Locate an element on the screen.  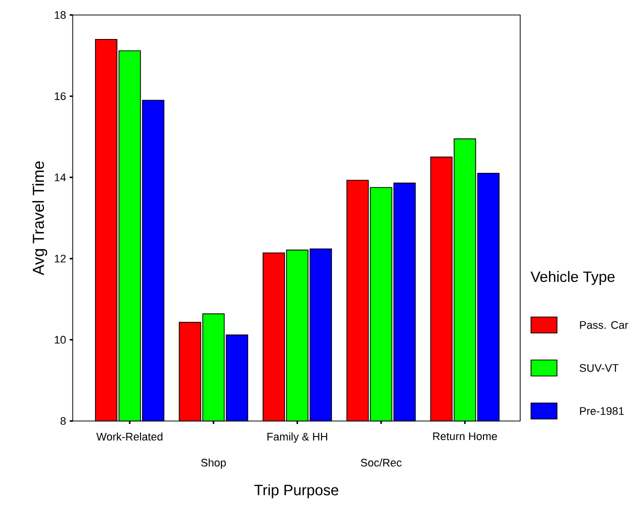
y-tick-label: 18 is located at coordinates (60, 15).